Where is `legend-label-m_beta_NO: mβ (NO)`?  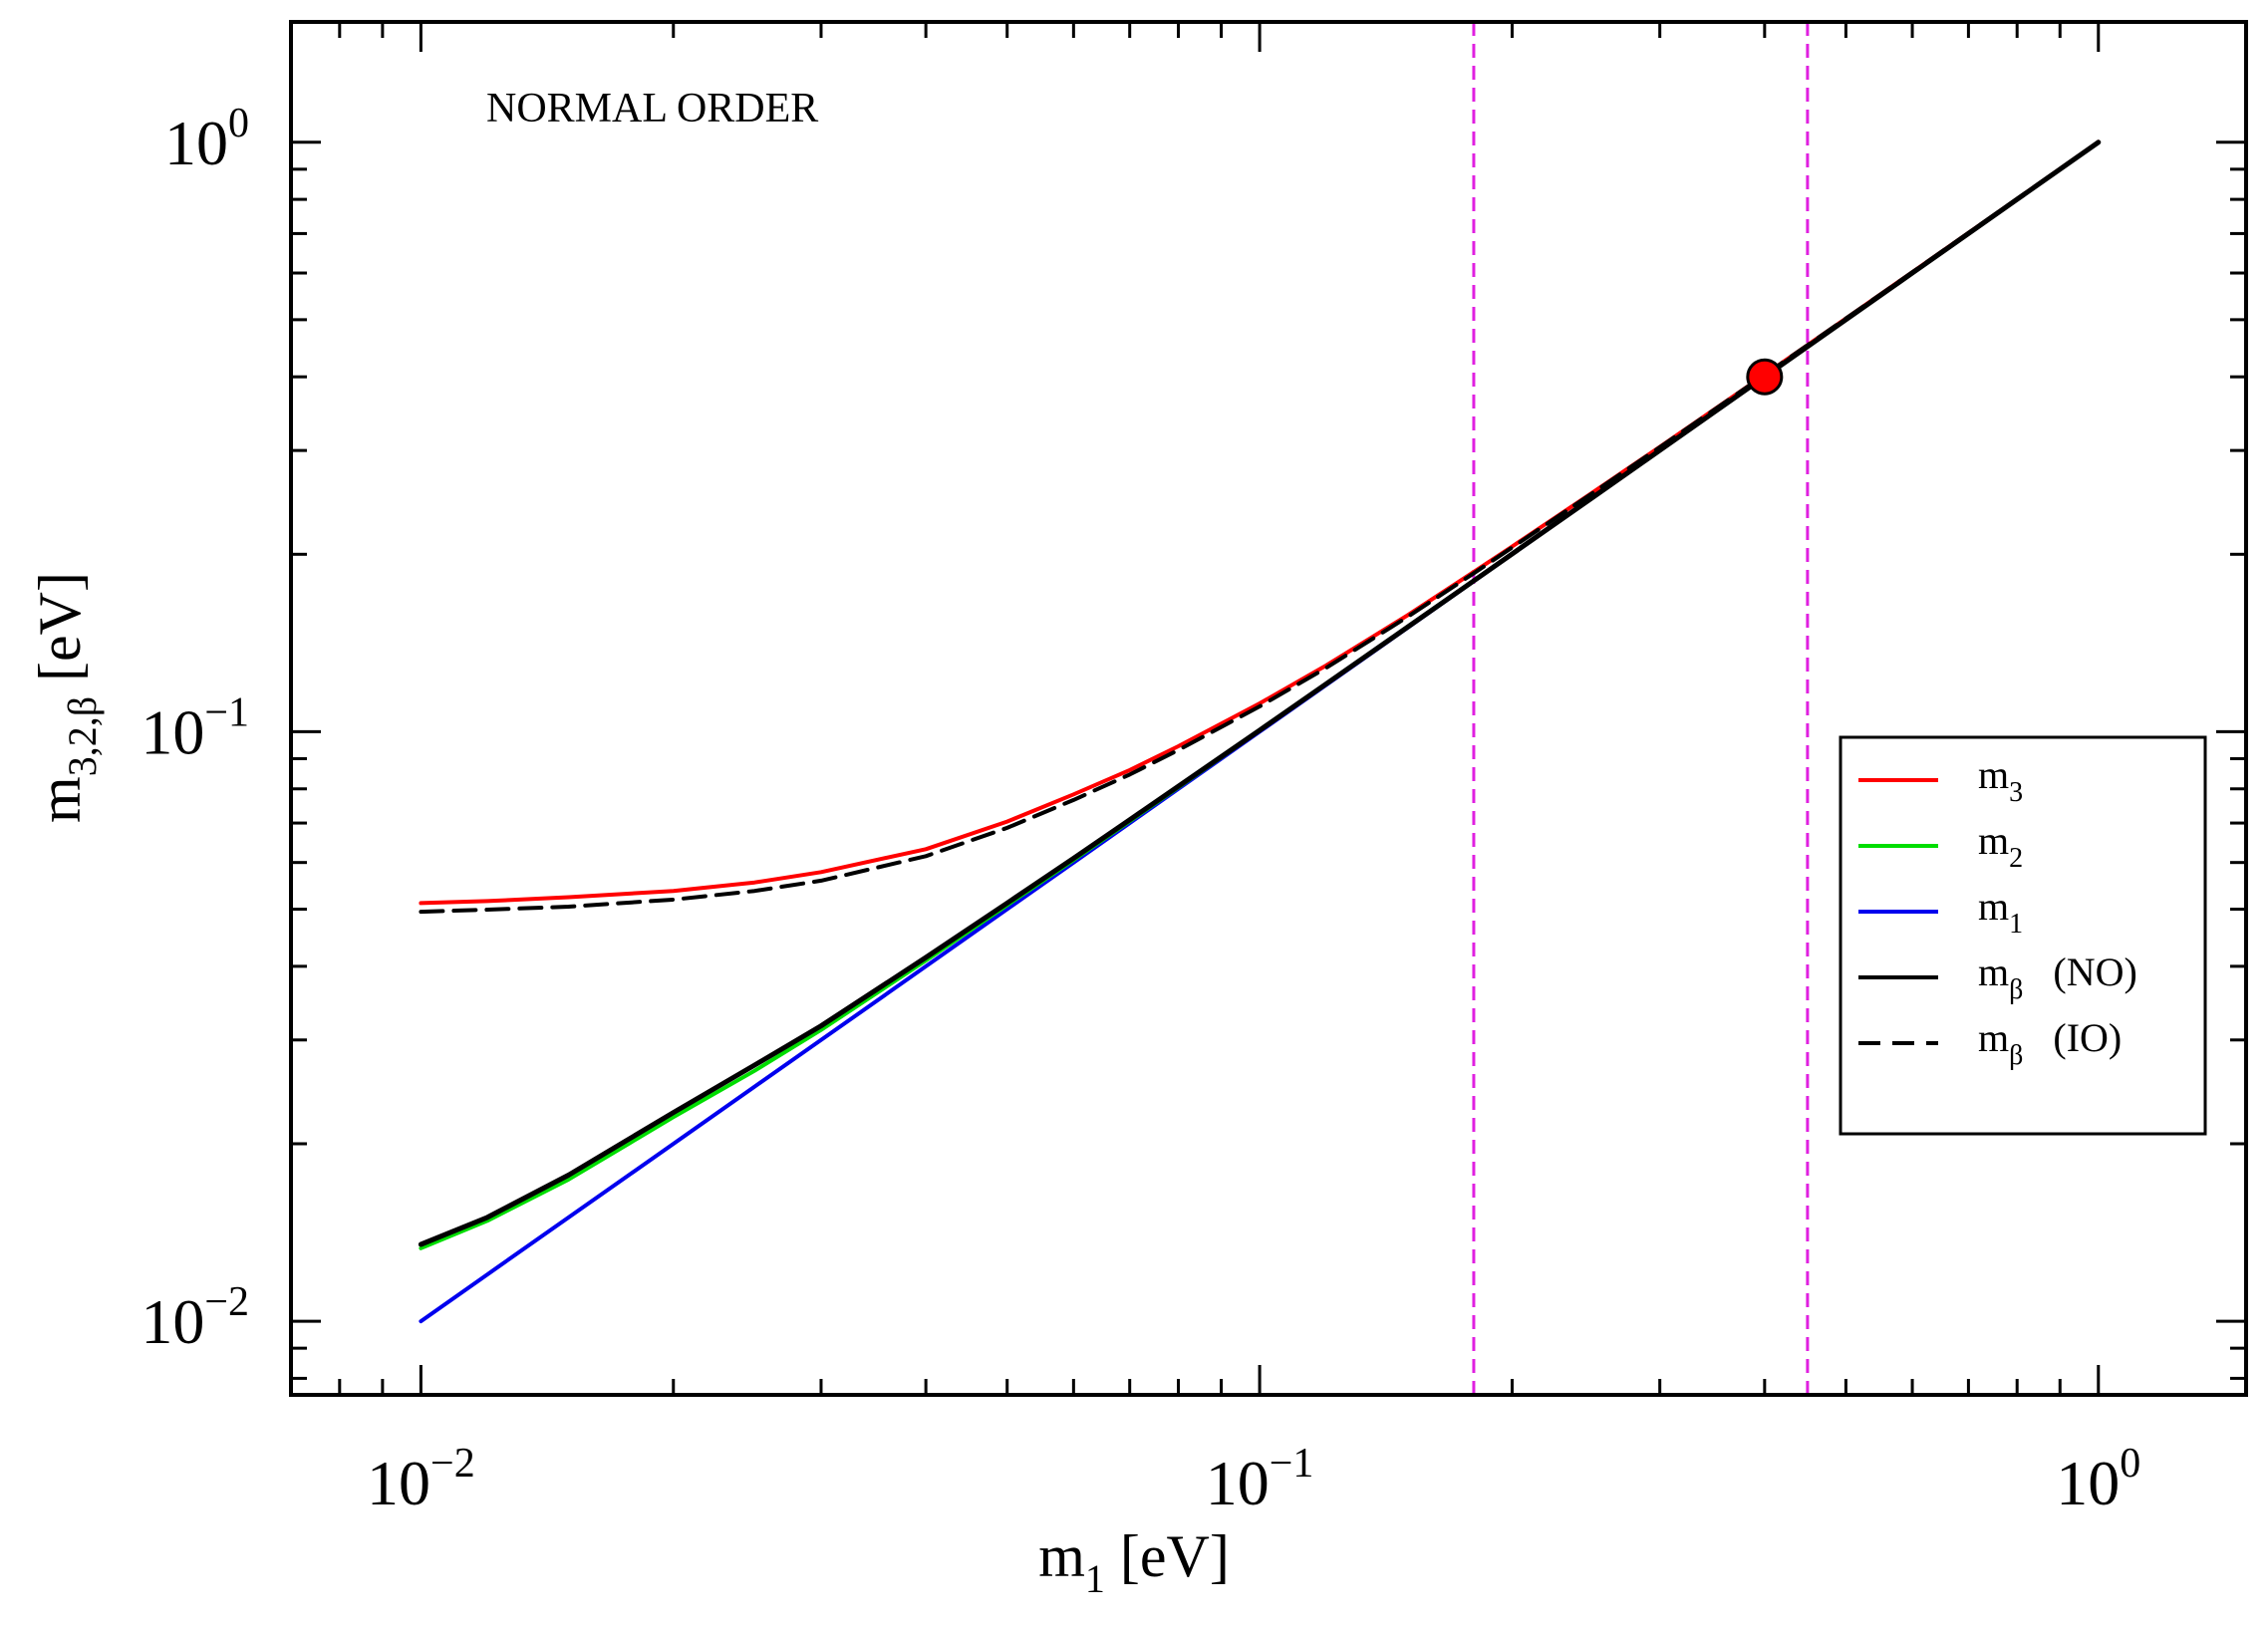
legend-label-m_beta_NO: mβ (NO) is located at coordinates (2057, 977).